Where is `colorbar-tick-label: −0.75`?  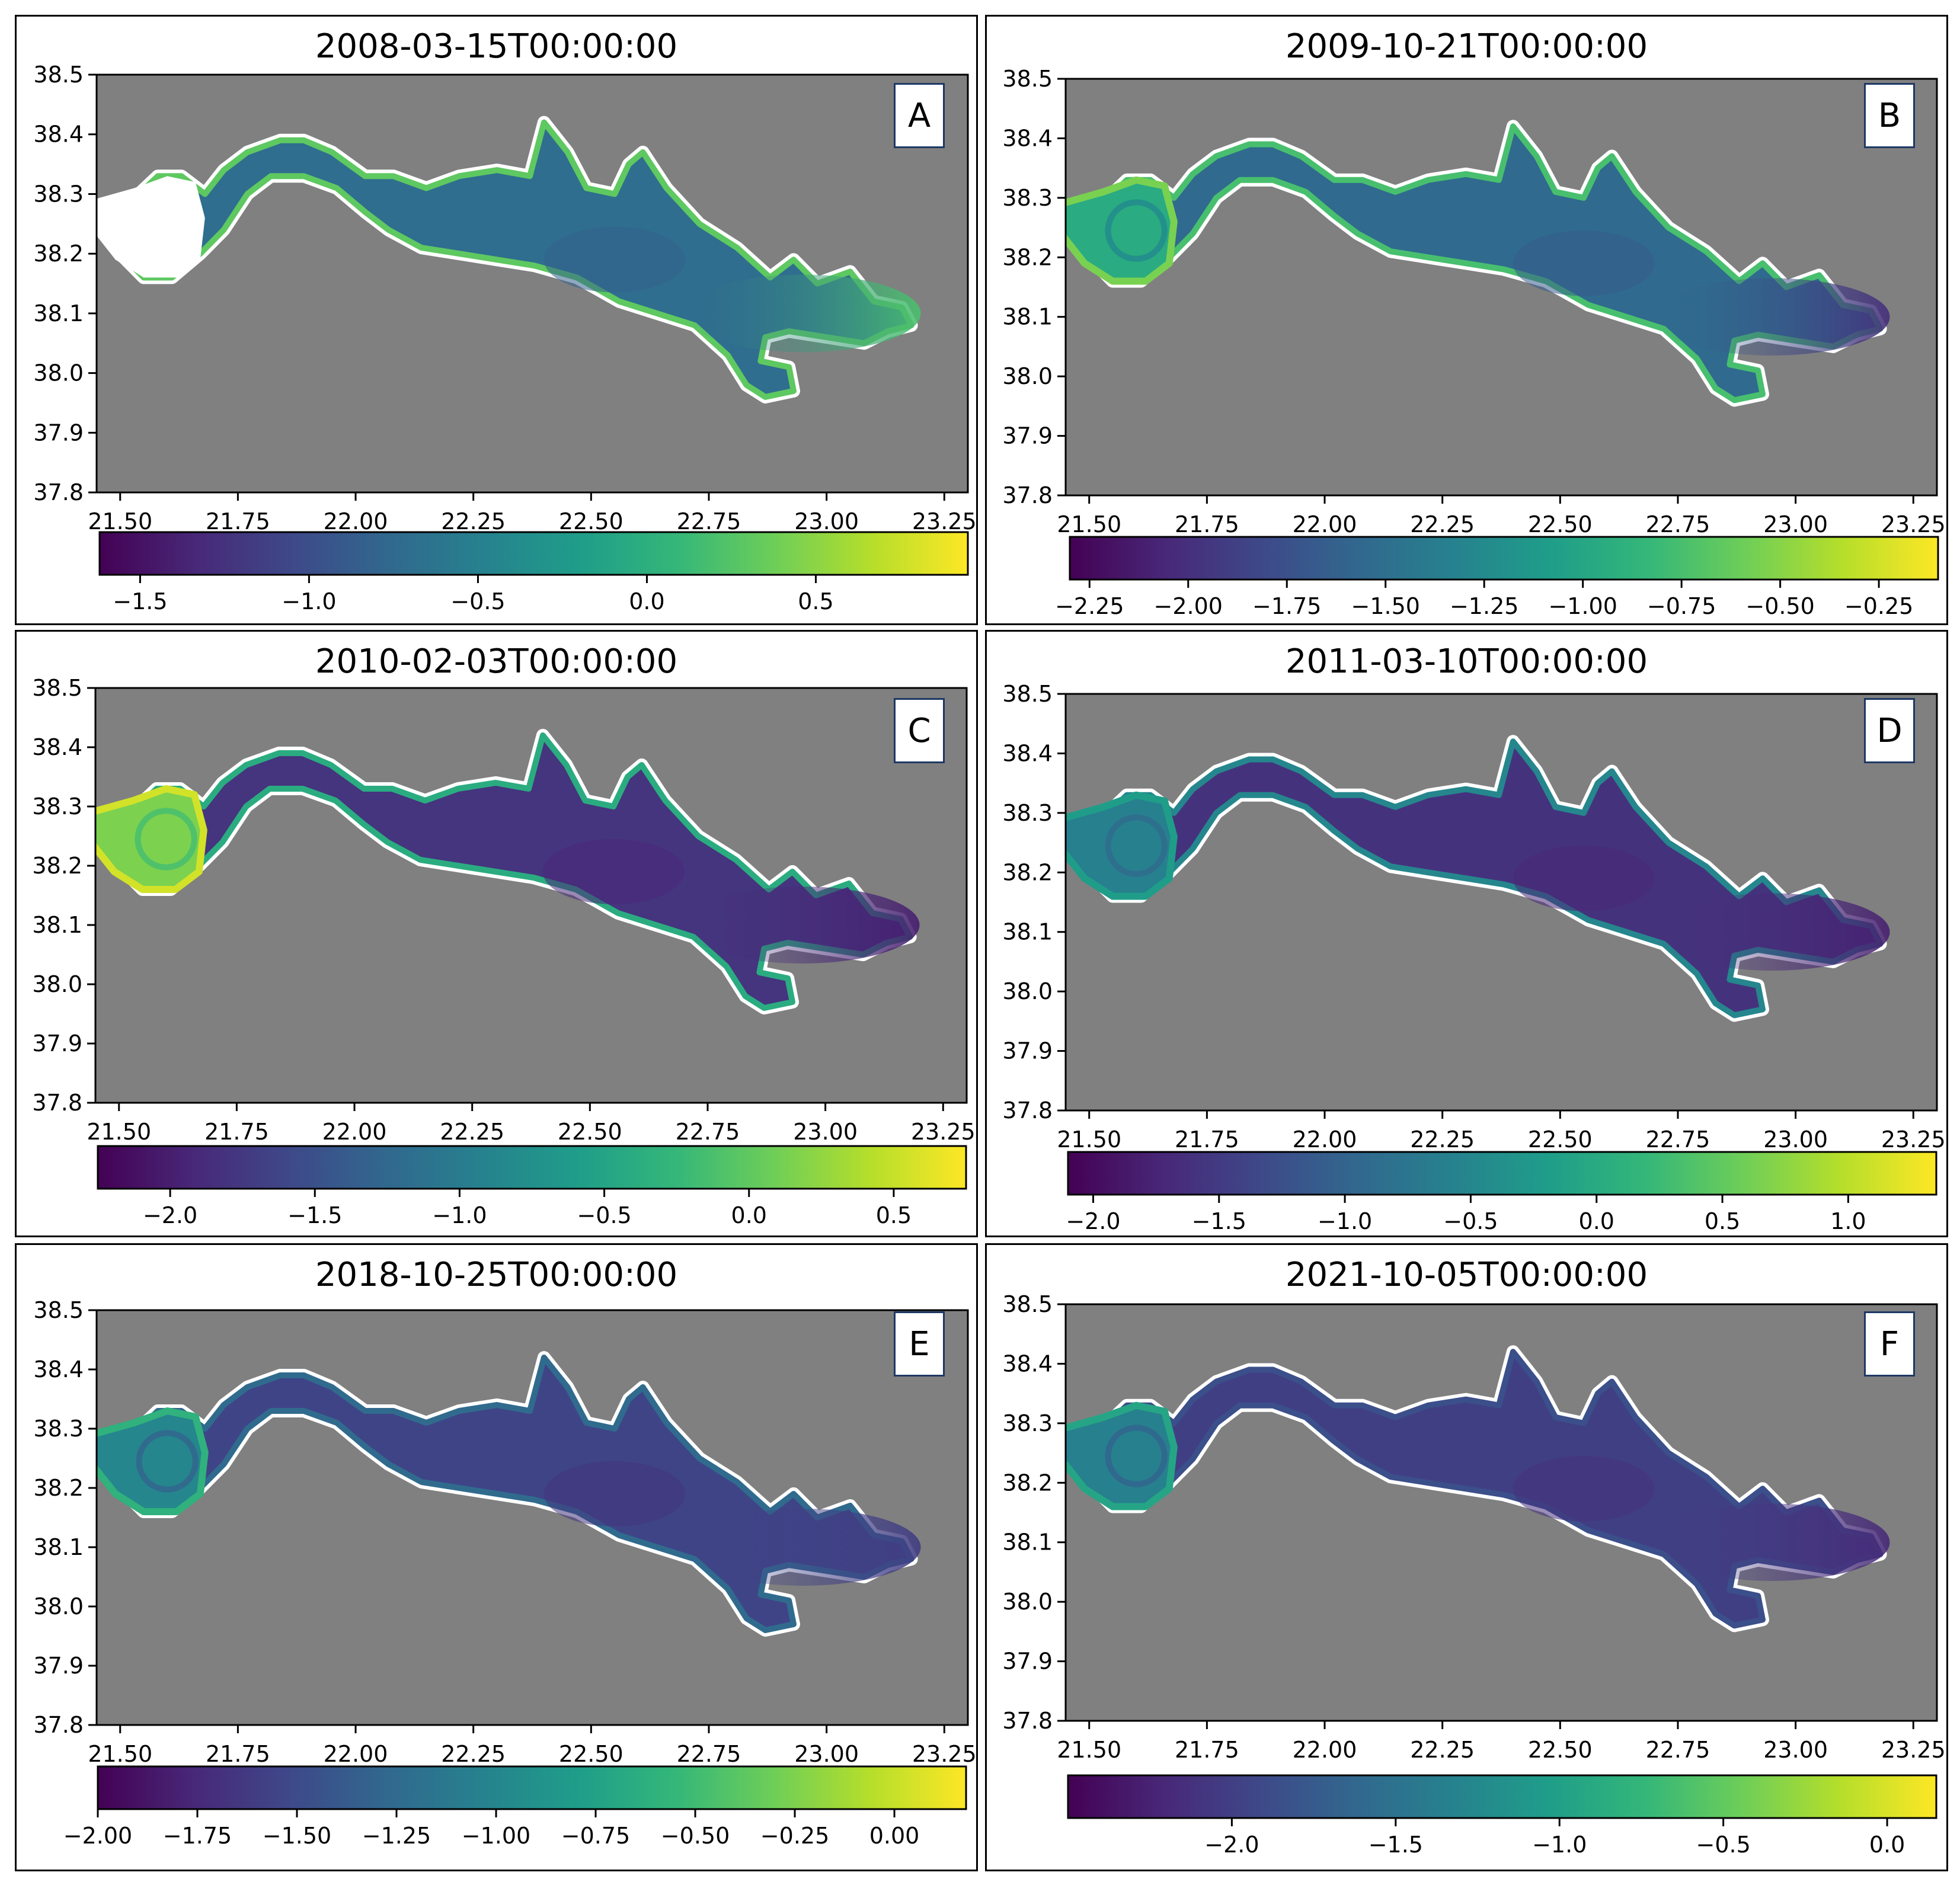
colorbar-tick-label: −0.75 is located at coordinates (1681, 606).